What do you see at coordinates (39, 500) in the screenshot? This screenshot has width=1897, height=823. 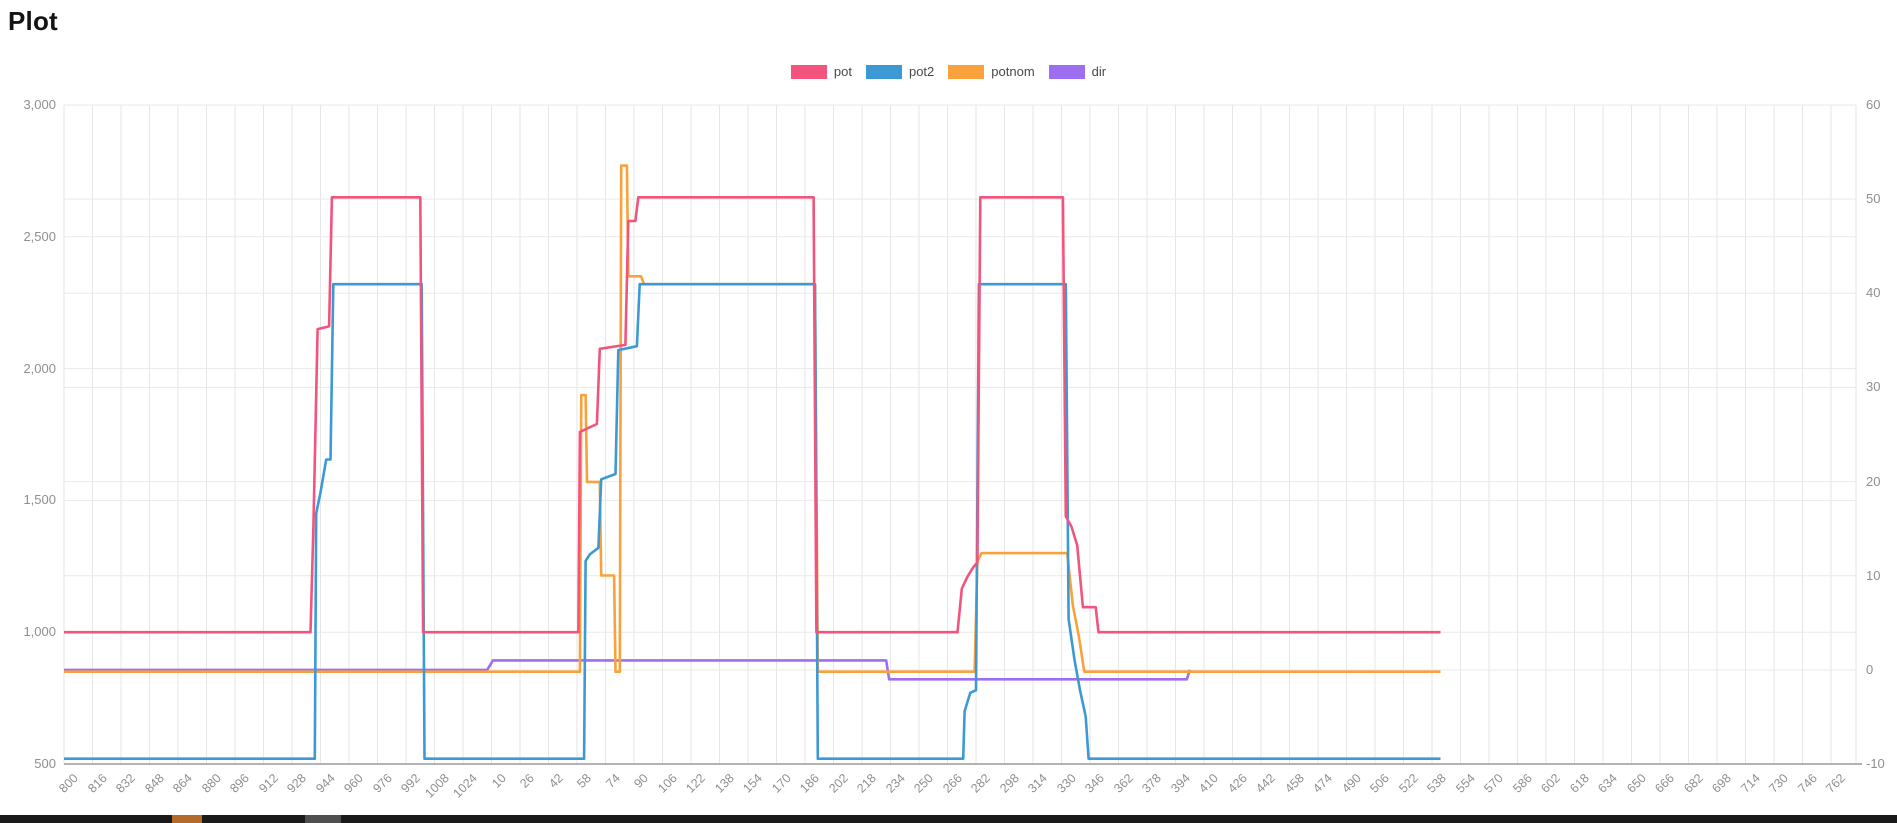 I see `y-axis-left-tick-label: 1,500` at bounding box center [39, 500].